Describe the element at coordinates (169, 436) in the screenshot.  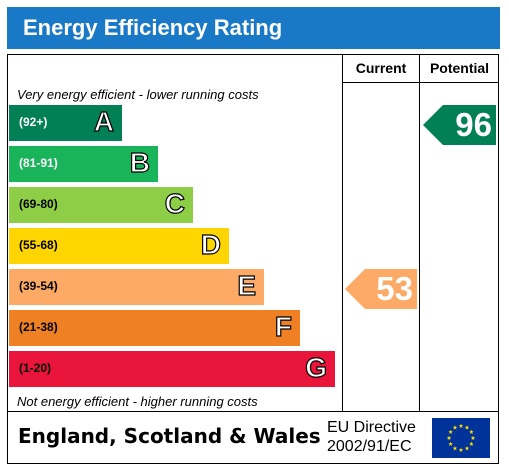
I see `footer-region: England, Scotland & Wales` at that location.